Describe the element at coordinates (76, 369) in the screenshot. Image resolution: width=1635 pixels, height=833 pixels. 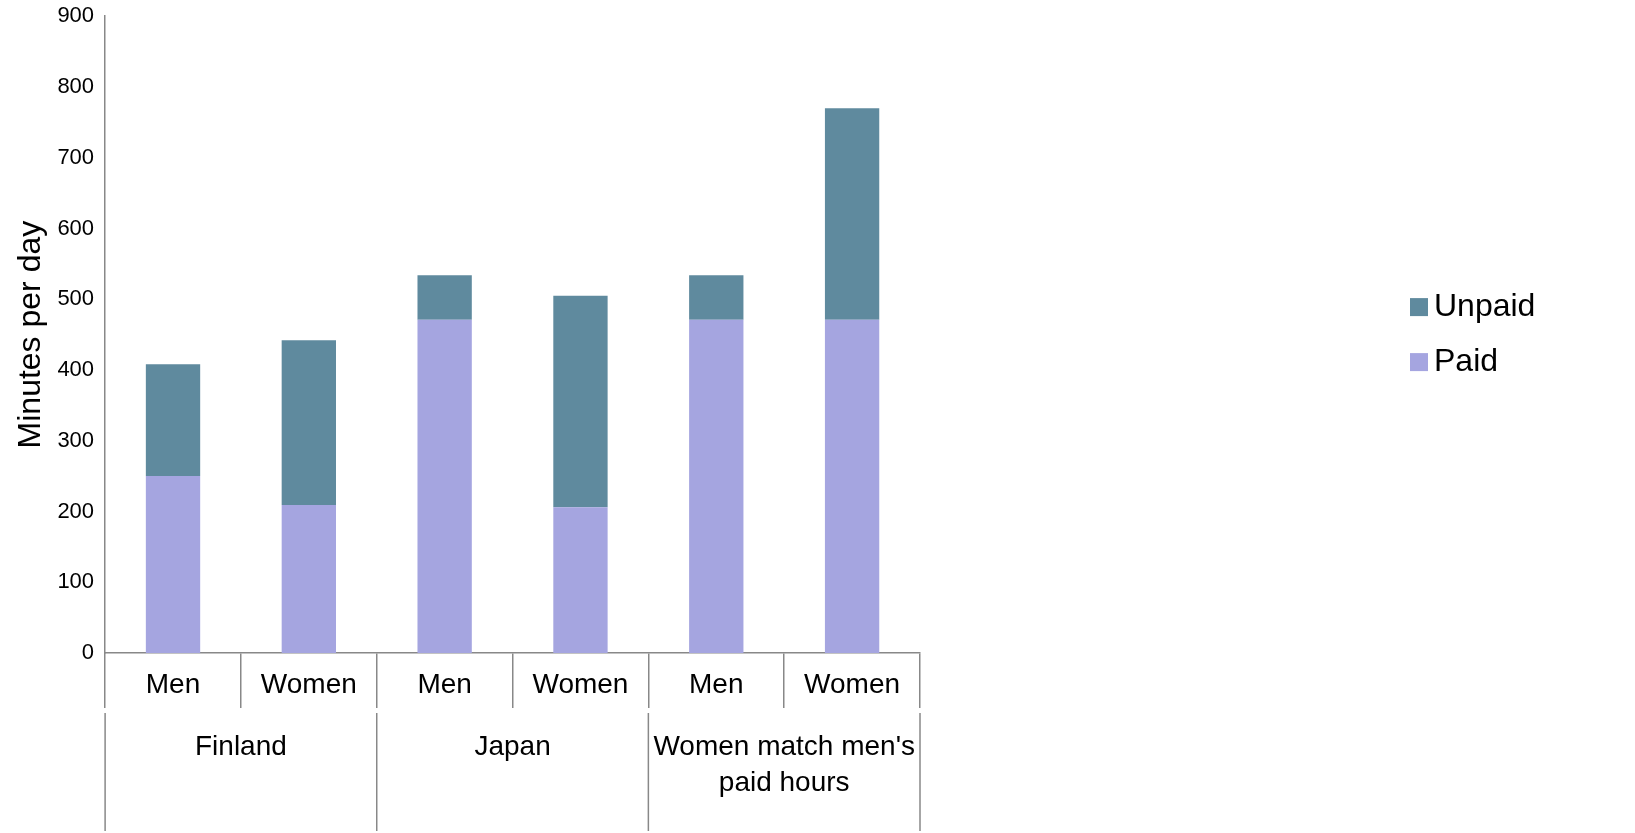
I see `y-tick-label: 400` at that location.